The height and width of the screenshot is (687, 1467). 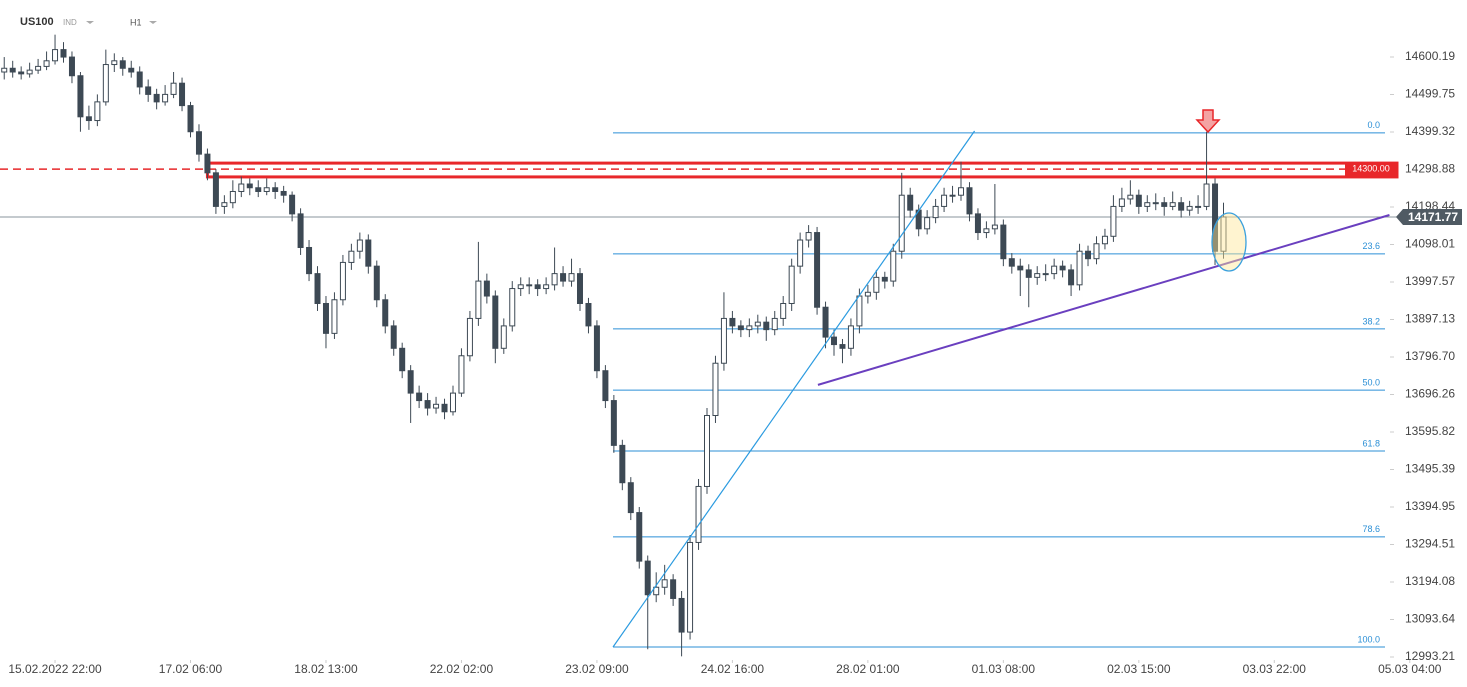 I want to click on x-tick-label: 05.03 04:00, so click(x=1410, y=669).